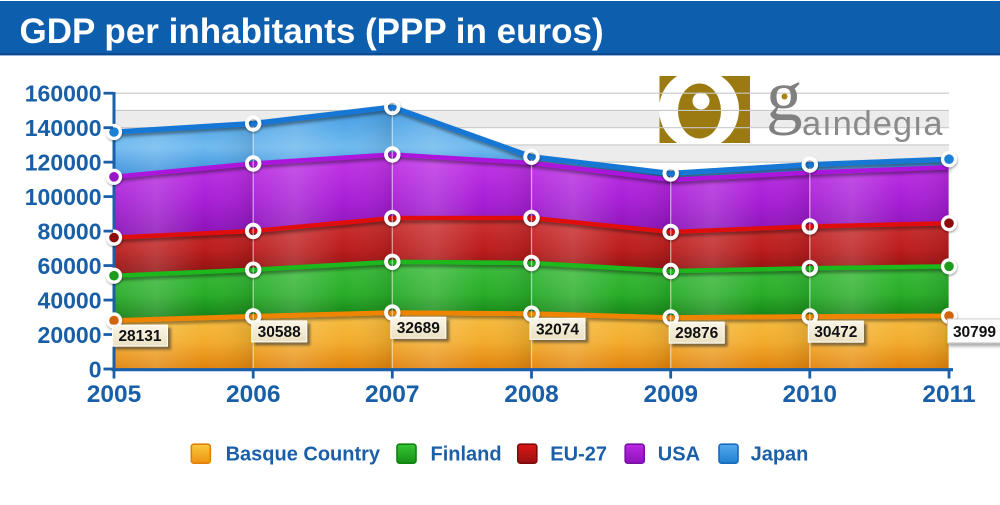 The image size is (1000, 505). Describe the element at coordinates (679, 455) in the screenshot. I see `svg-text: USA` at that location.